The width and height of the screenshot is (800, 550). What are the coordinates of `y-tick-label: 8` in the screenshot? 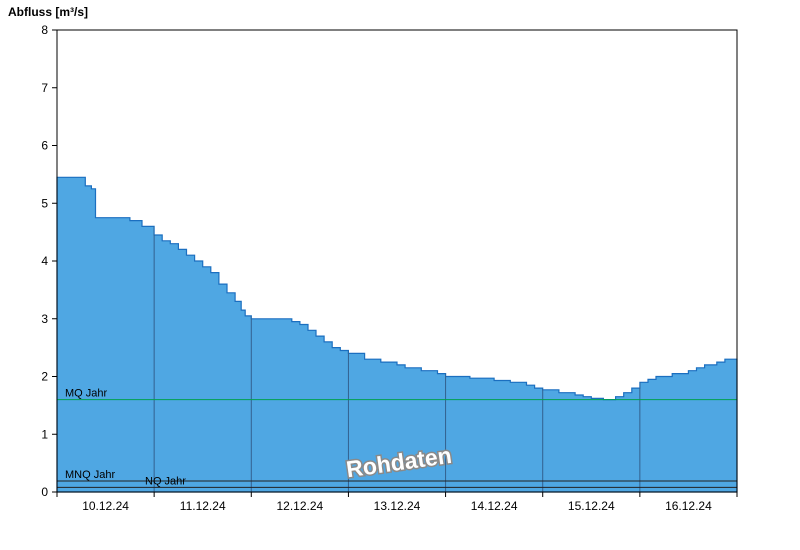 It's located at (44, 30).